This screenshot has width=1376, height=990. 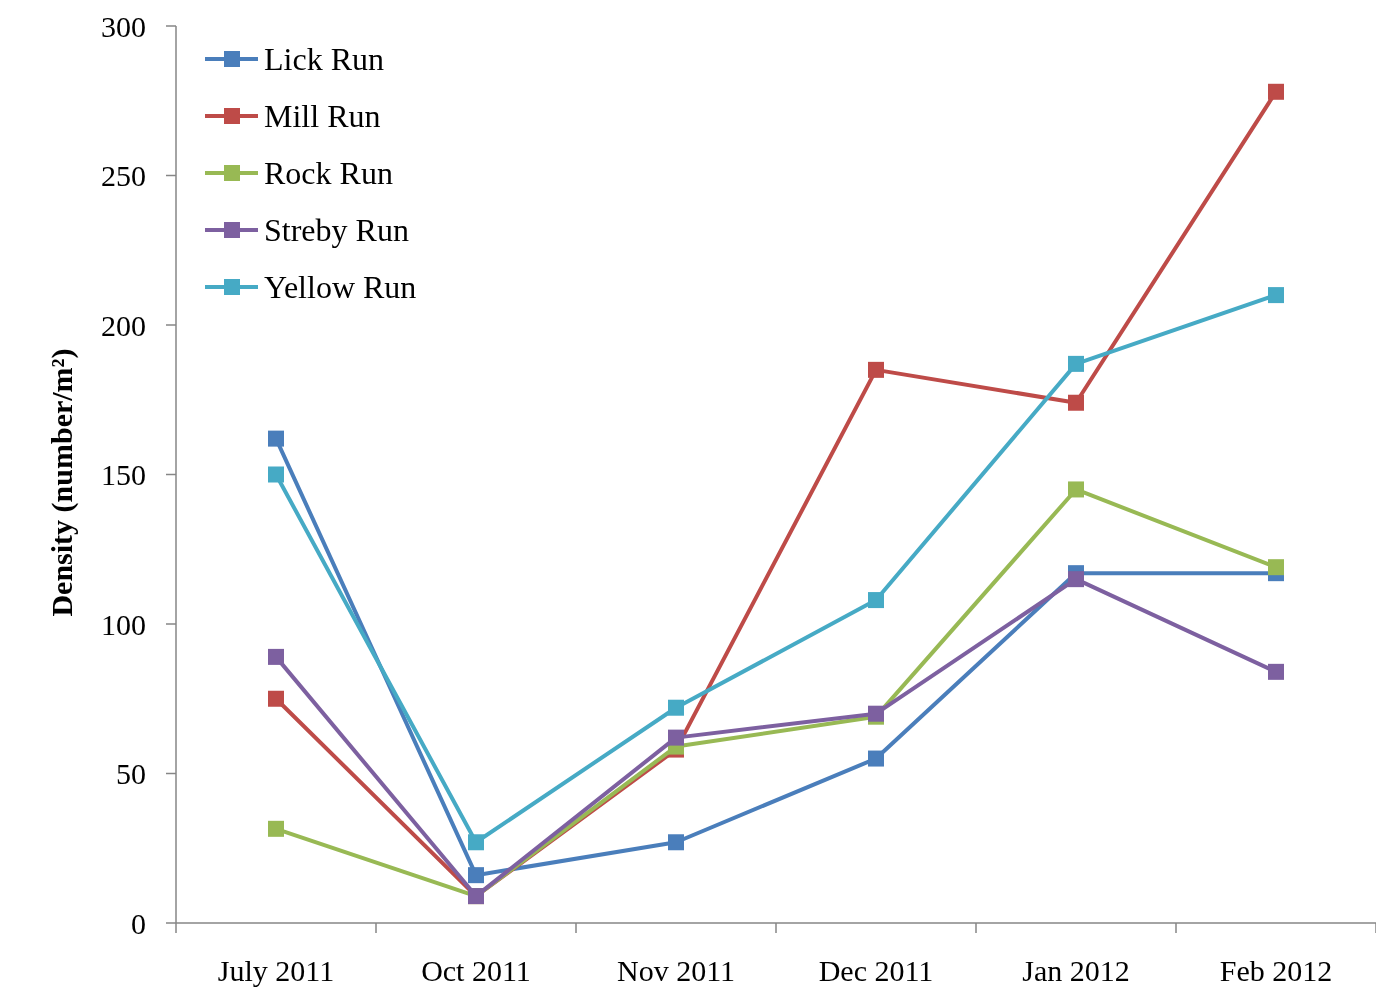 I want to click on y-tick-label: 300, so click(x=123, y=26).